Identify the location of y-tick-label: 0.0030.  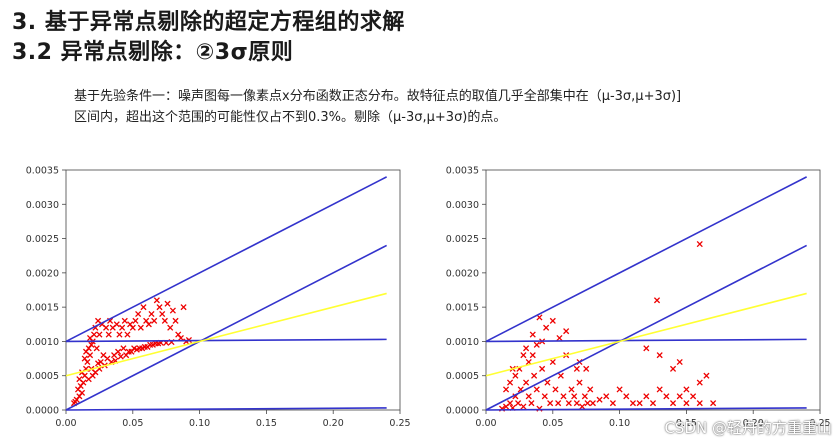
(42, 205).